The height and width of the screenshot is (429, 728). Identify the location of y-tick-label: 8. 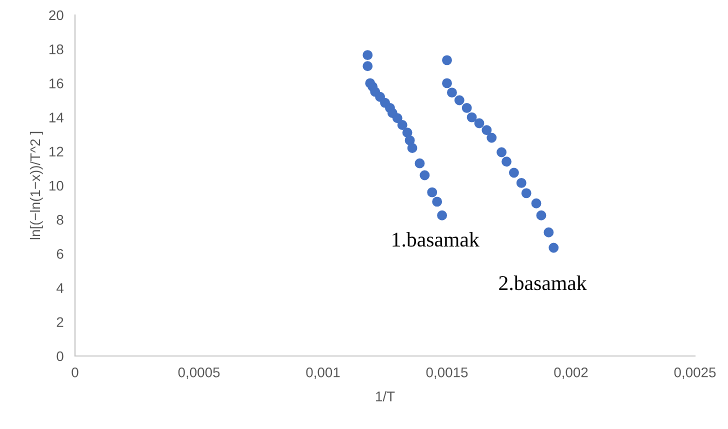
(60, 219).